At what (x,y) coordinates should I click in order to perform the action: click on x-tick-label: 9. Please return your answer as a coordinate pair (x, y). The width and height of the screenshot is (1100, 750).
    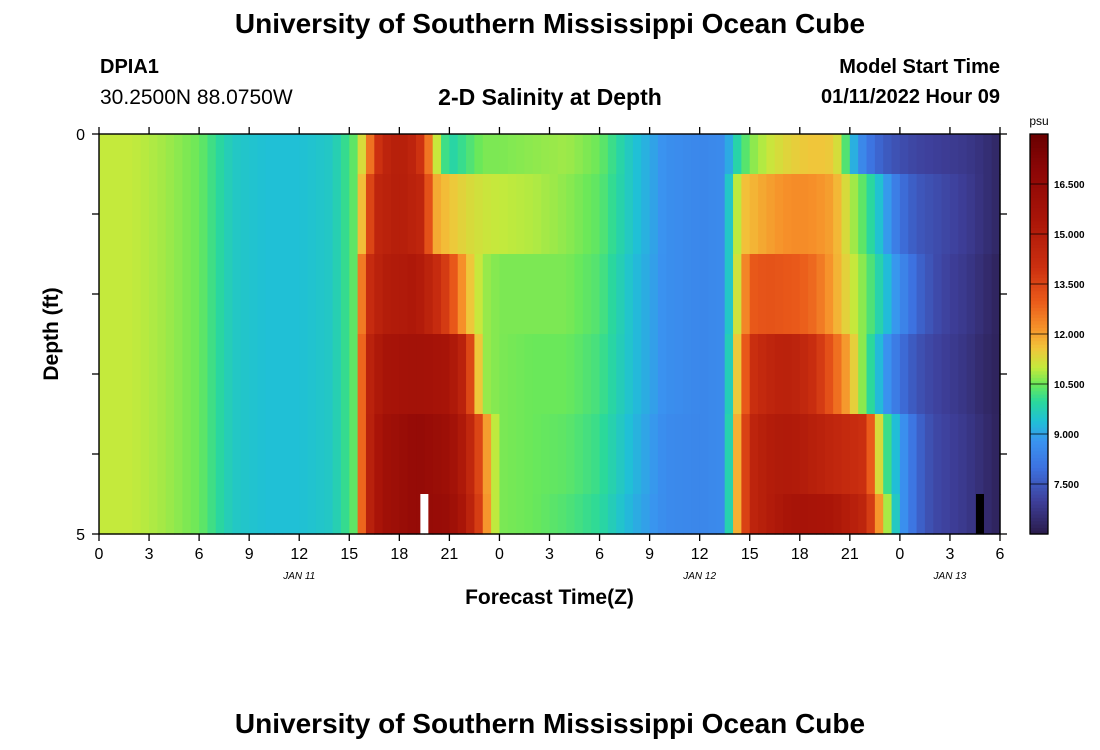
    Looking at the image, I should click on (649, 554).